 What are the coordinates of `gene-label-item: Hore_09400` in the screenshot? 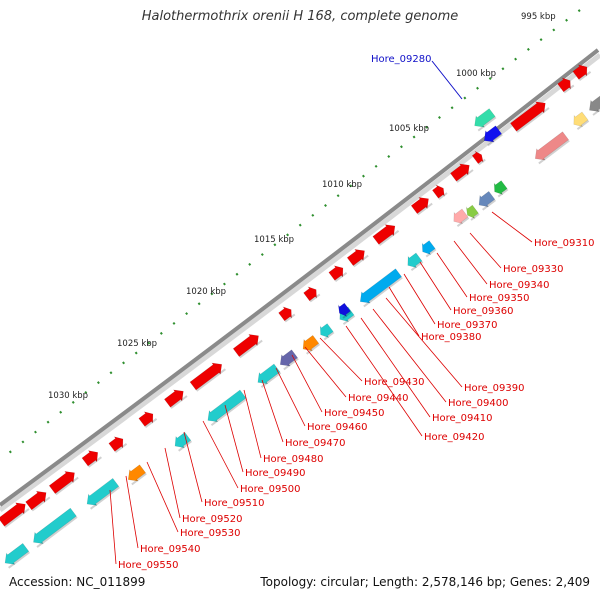 It's located at (440, 358).